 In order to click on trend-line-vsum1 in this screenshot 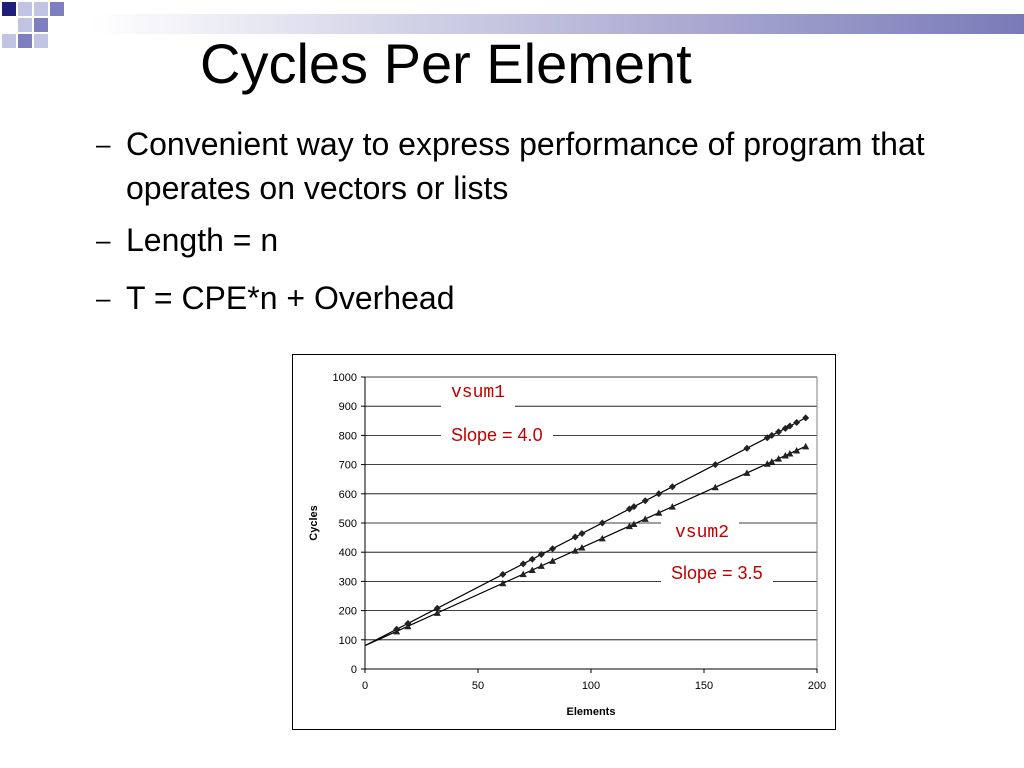, I will do `click(585, 532)`.